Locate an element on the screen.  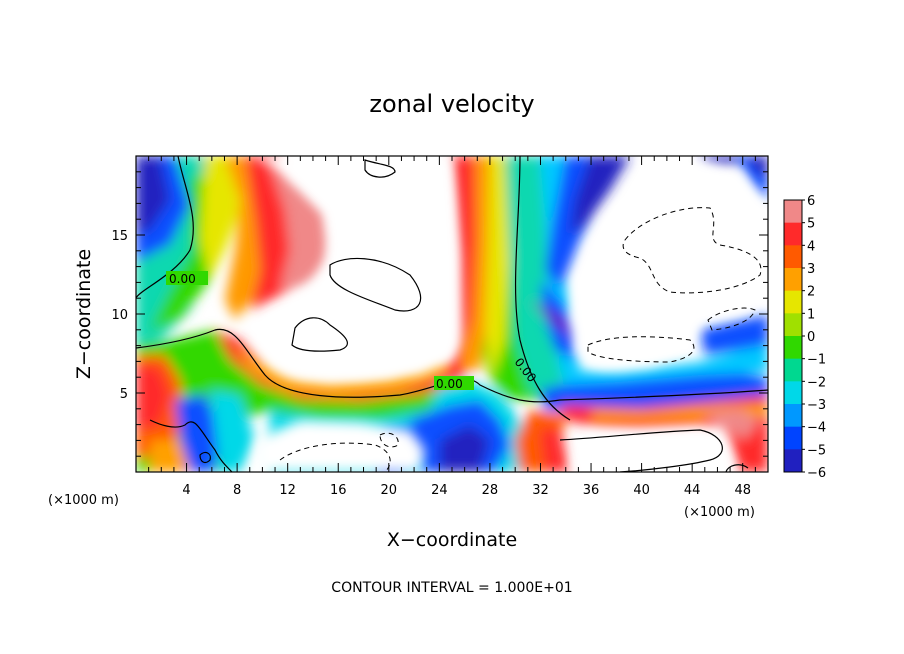
x-tick-label: 36 is located at coordinates (591, 490).